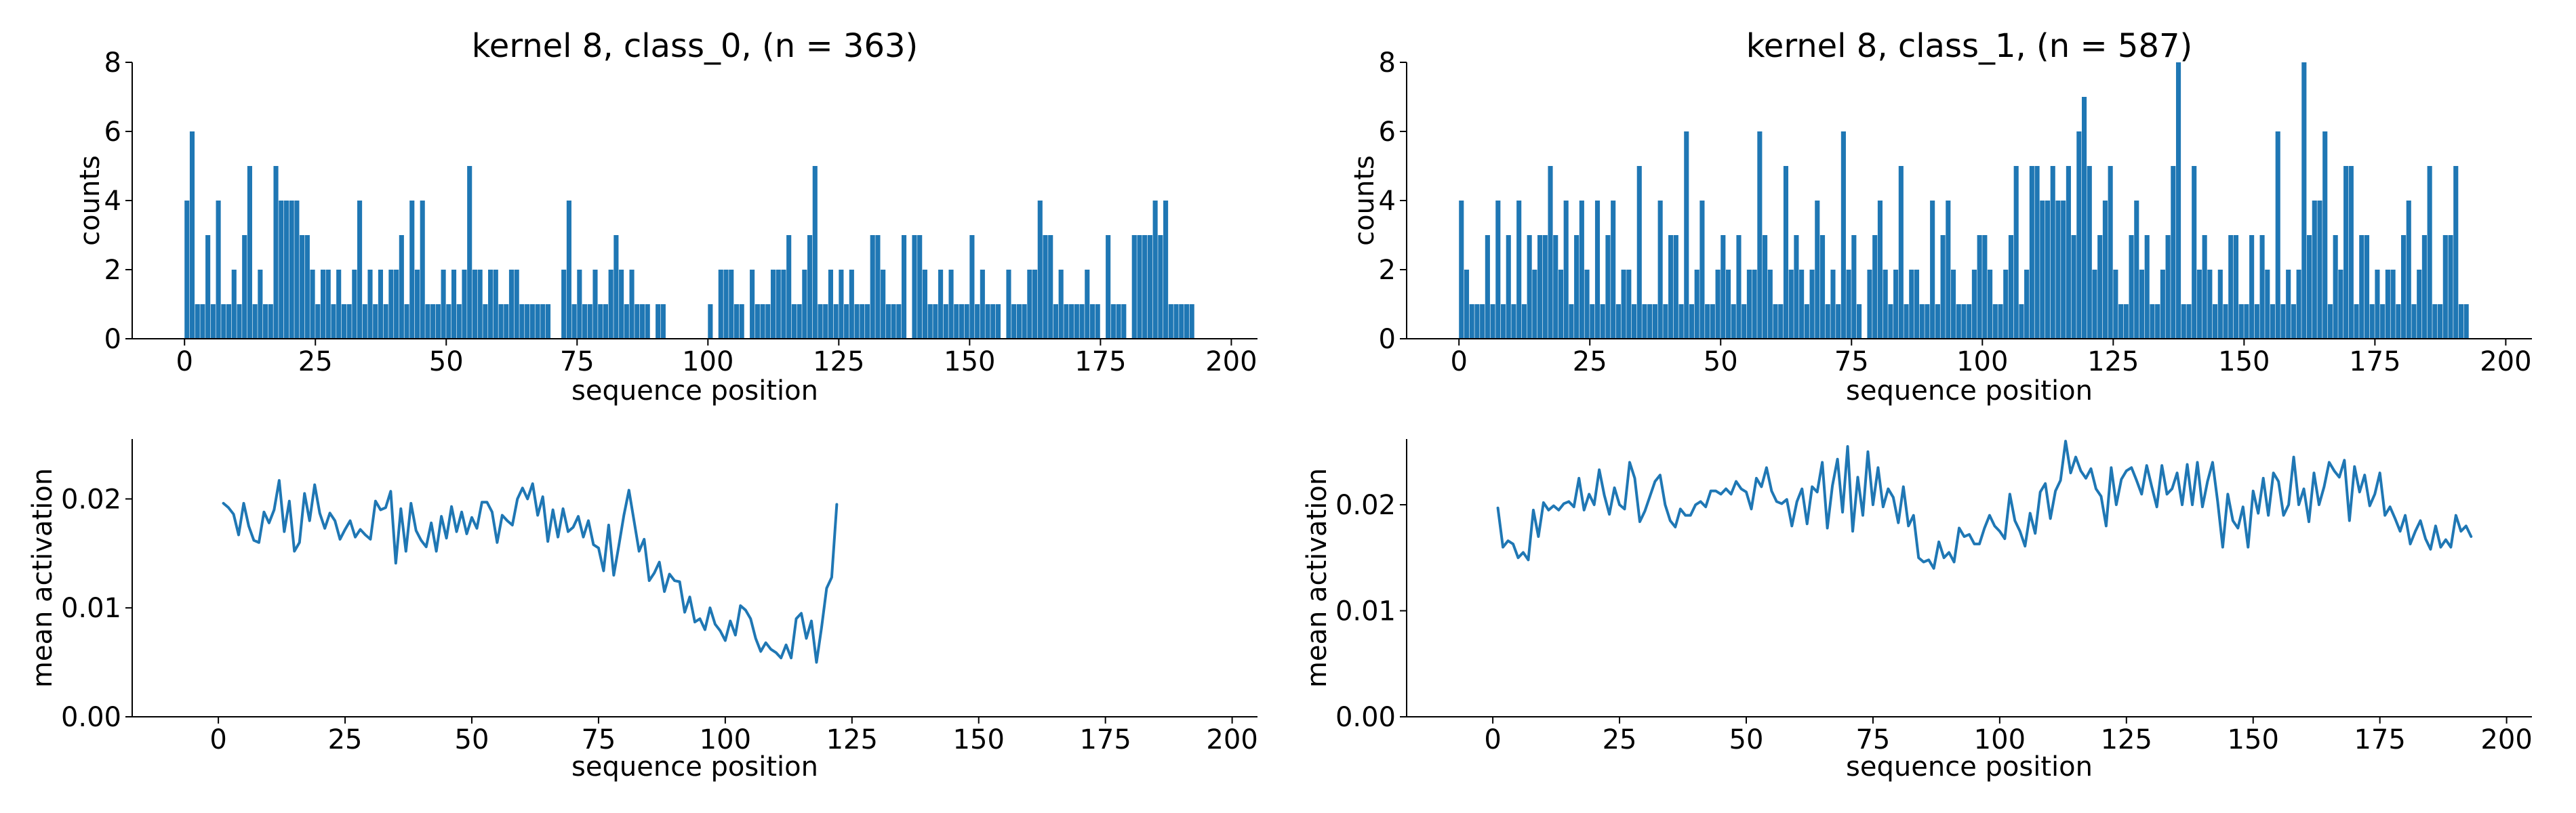 The height and width of the screenshot is (813, 2576). What do you see at coordinates (2000, 739) in the screenshot?
I see `x-tick-label: 100` at bounding box center [2000, 739].